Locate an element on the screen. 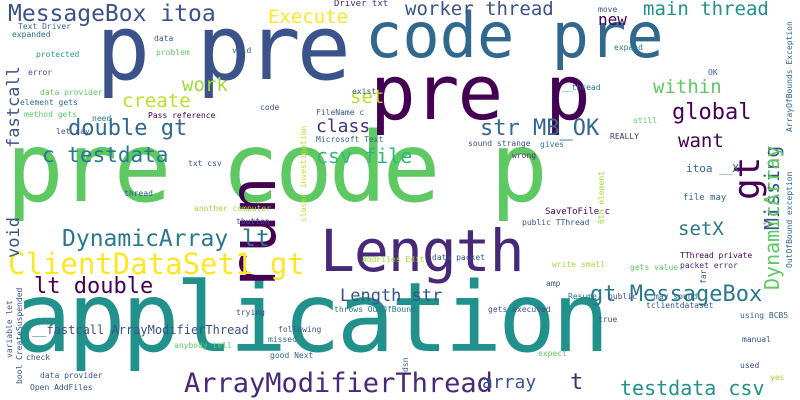  word-dynamicarray-vertical: DynamicArray is located at coordinates (772, 218).